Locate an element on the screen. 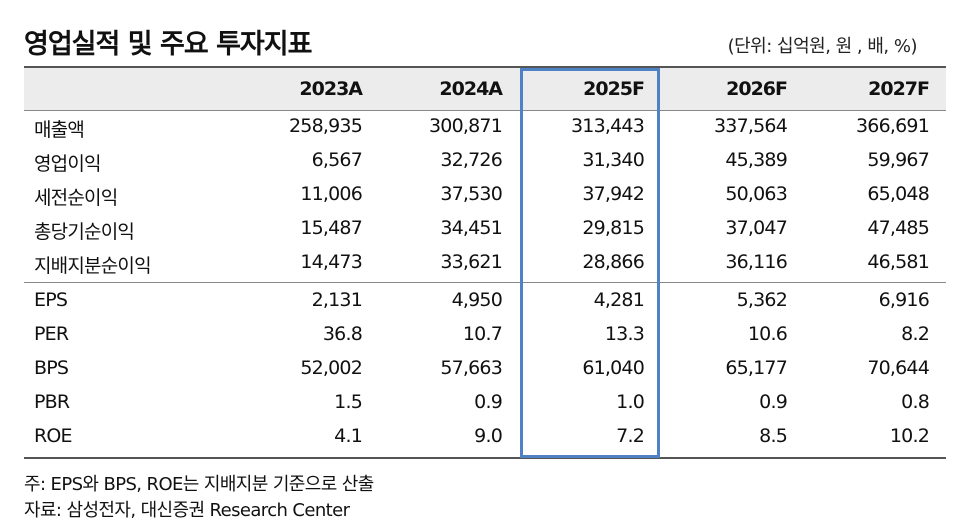 This screenshot has height=528, width=975. table-cell: 36,116 is located at coordinates (756, 262).